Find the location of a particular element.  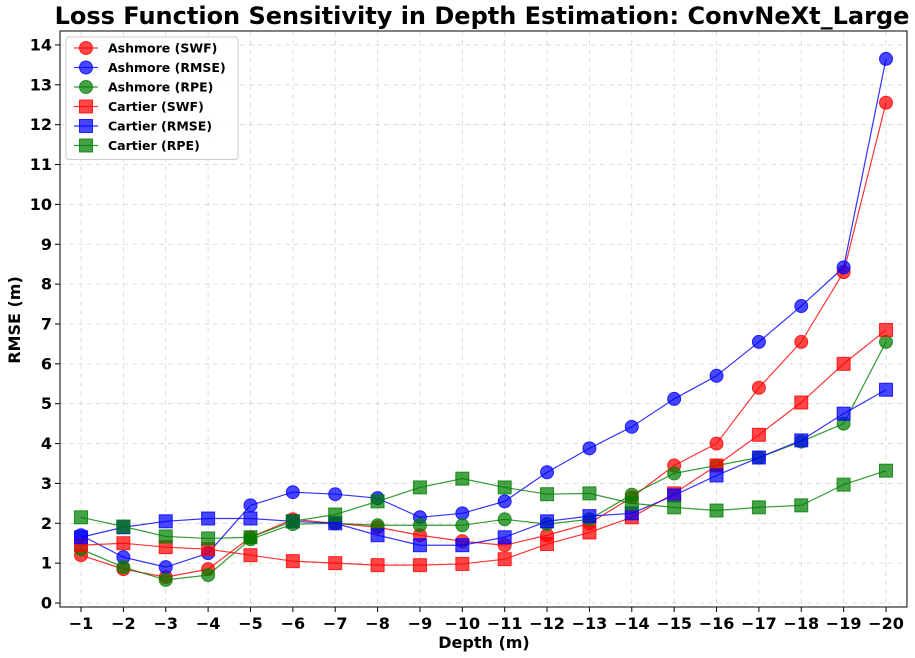

x-tick-label: −15 is located at coordinates (674, 623).